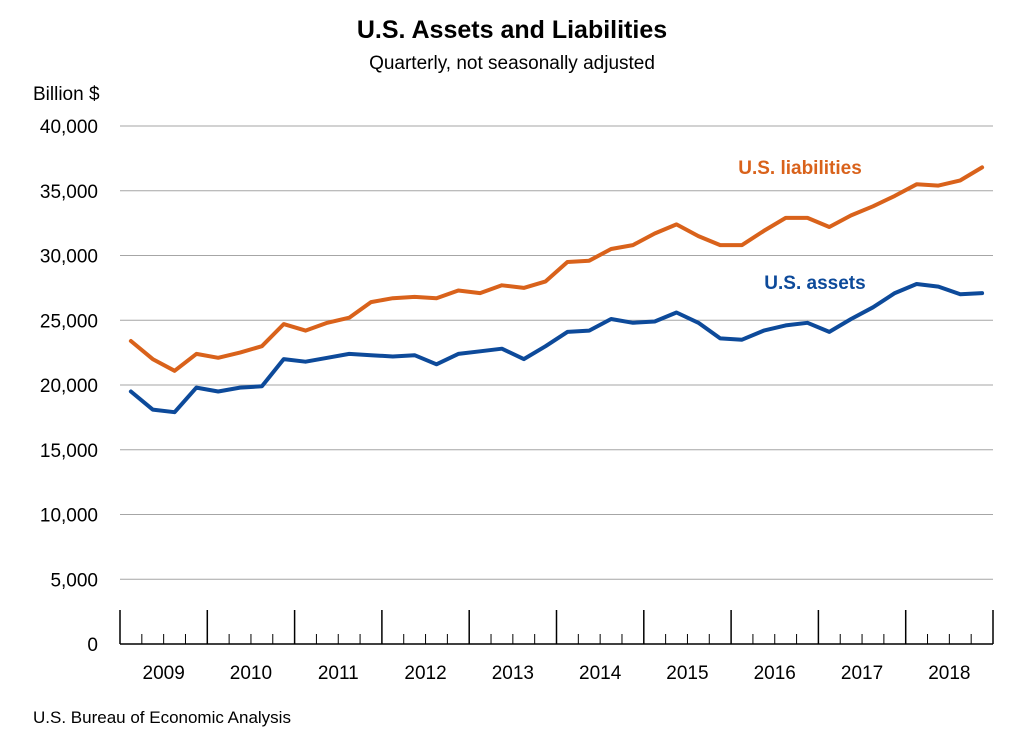 This screenshot has height=752, width=1024. I want to click on x-tick-label: 2013, so click(513, 673).